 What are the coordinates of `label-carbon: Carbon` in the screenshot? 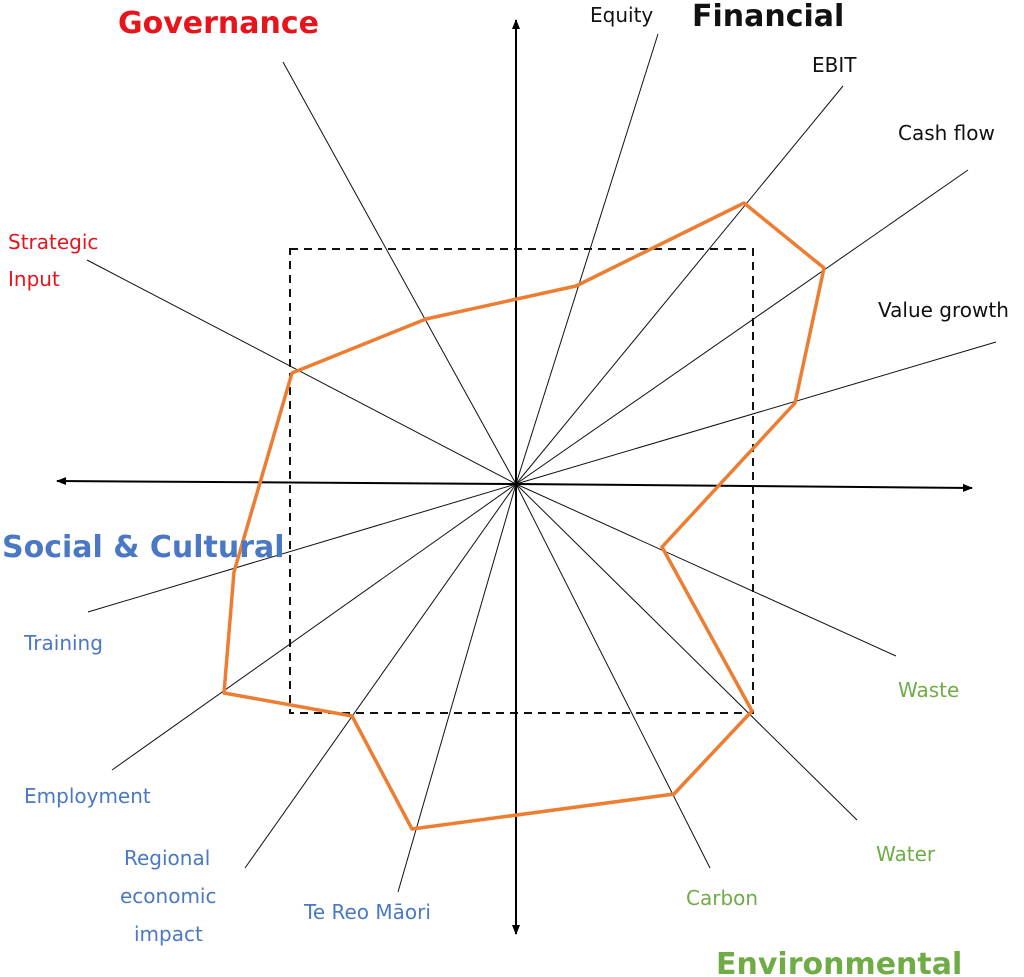 It's located at (722, 898).